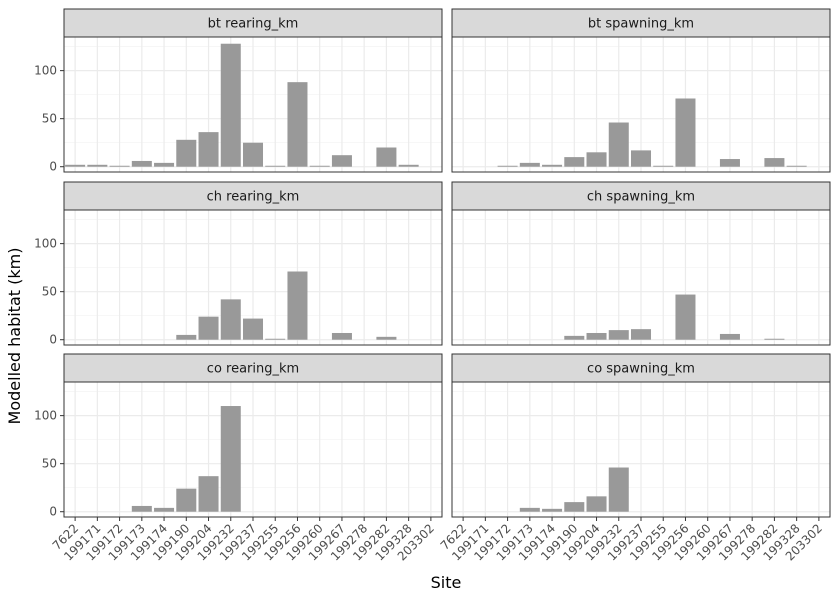  Describe the element at coordinates (446, 582) in the screenshot. I see `x-axis-title: Site` at that location.